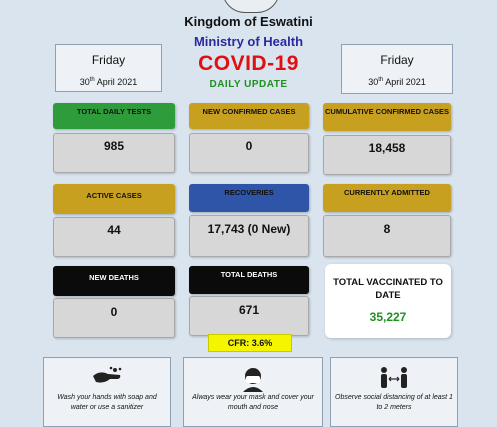 The height and width of the screenshot is (427, 497). I want to click on new-confirmed-cases-value: 0, so click(249, 153).